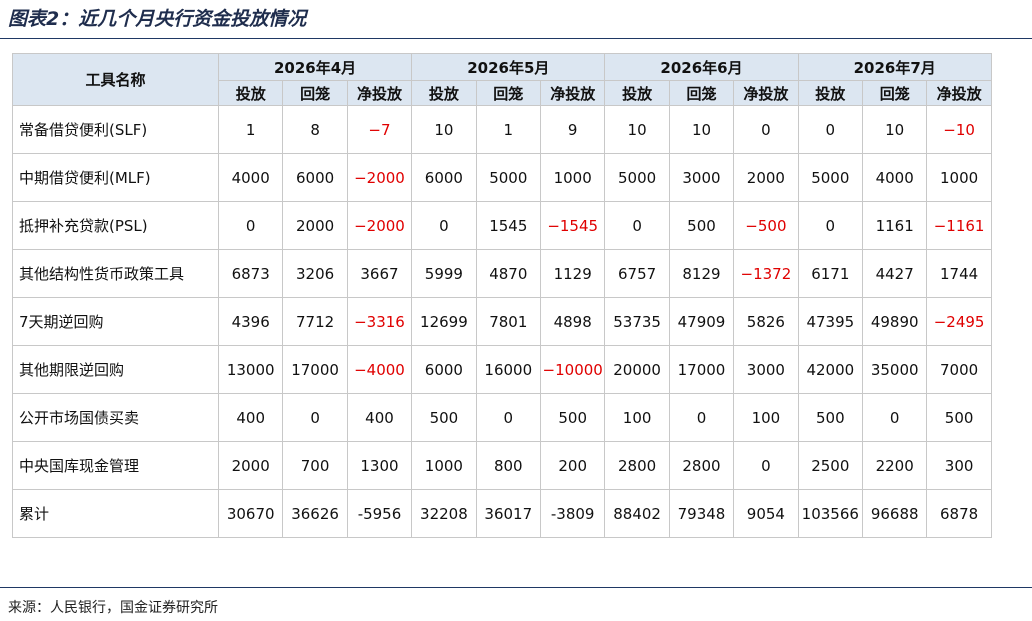 This screenshot has height=621, width=1032. What do you see at coordinates (315, 465) in the screenshot?
I see `cell: 700` at bounding box center [315, 465].